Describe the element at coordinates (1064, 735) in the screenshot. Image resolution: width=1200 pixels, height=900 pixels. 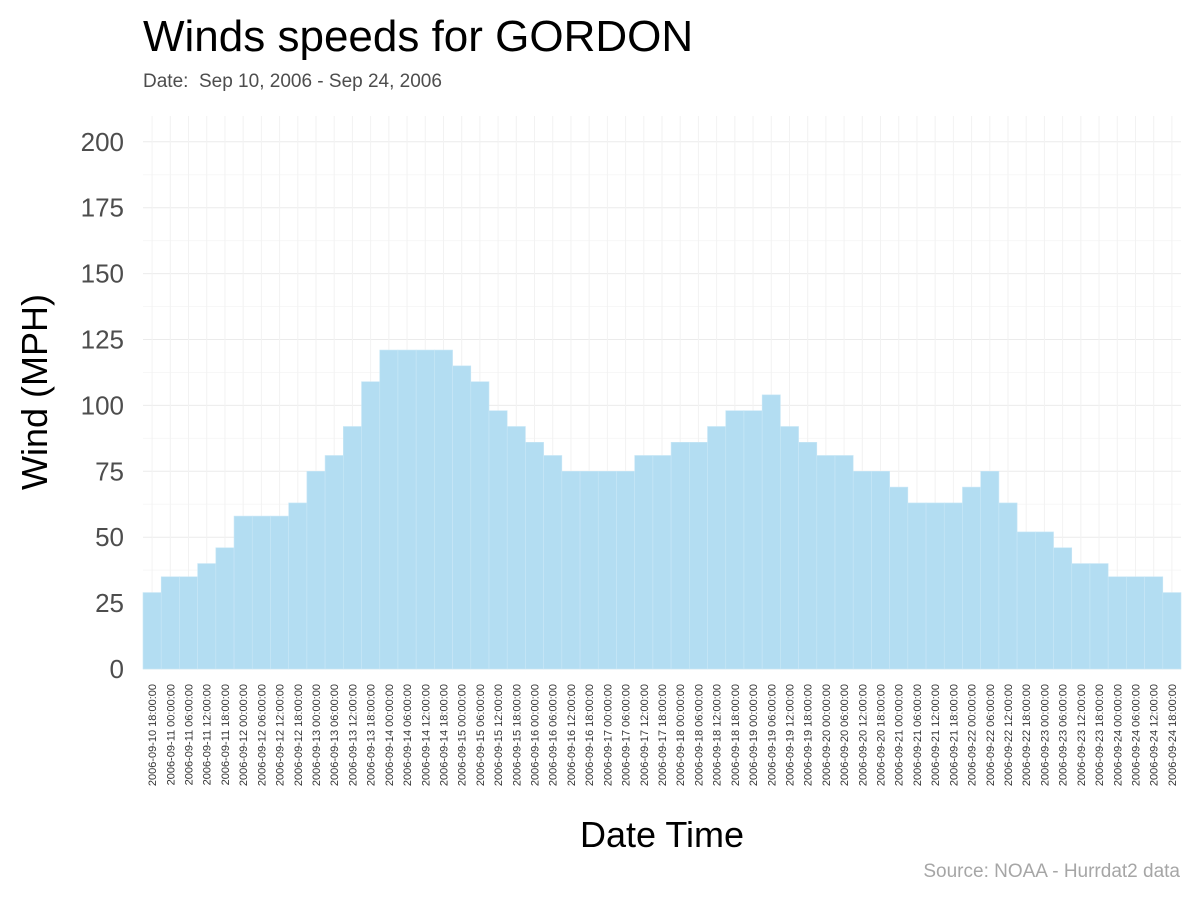
I see `x-tick-label: 2006-09-23 06:00:00` at that location.